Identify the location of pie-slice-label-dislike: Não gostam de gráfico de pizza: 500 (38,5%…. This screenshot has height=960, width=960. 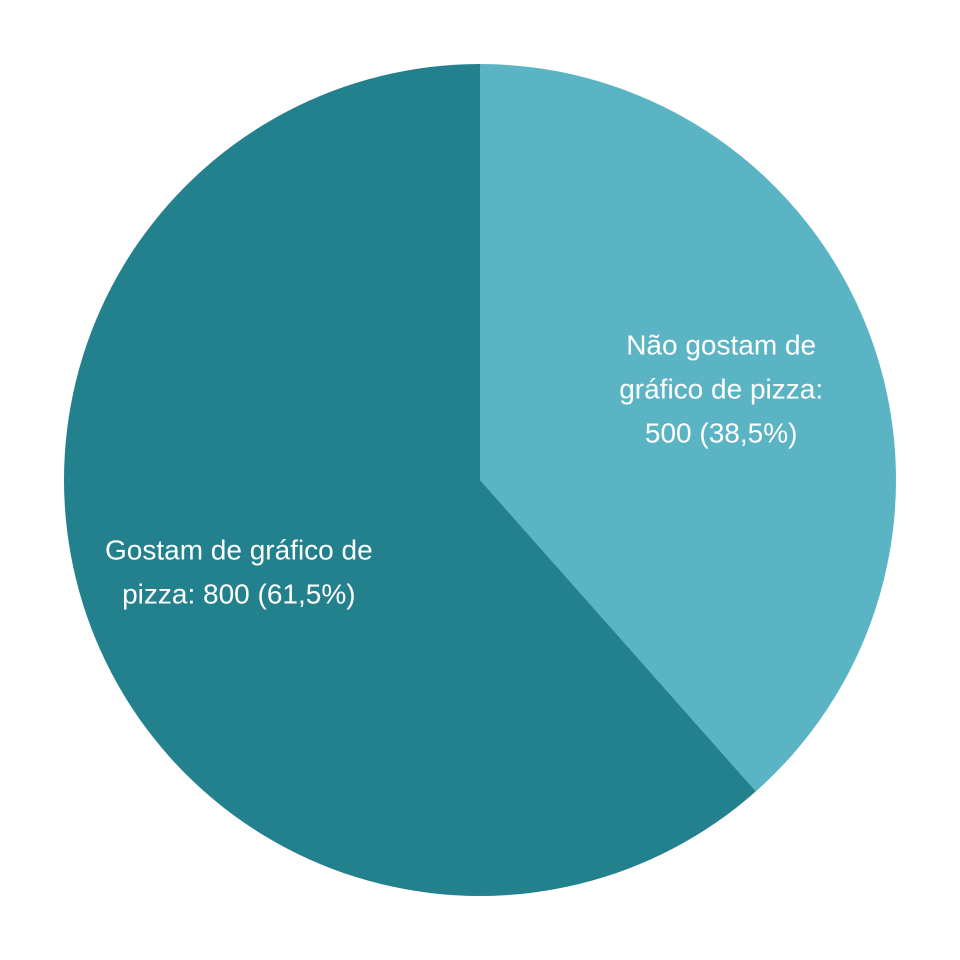
(721, 389).